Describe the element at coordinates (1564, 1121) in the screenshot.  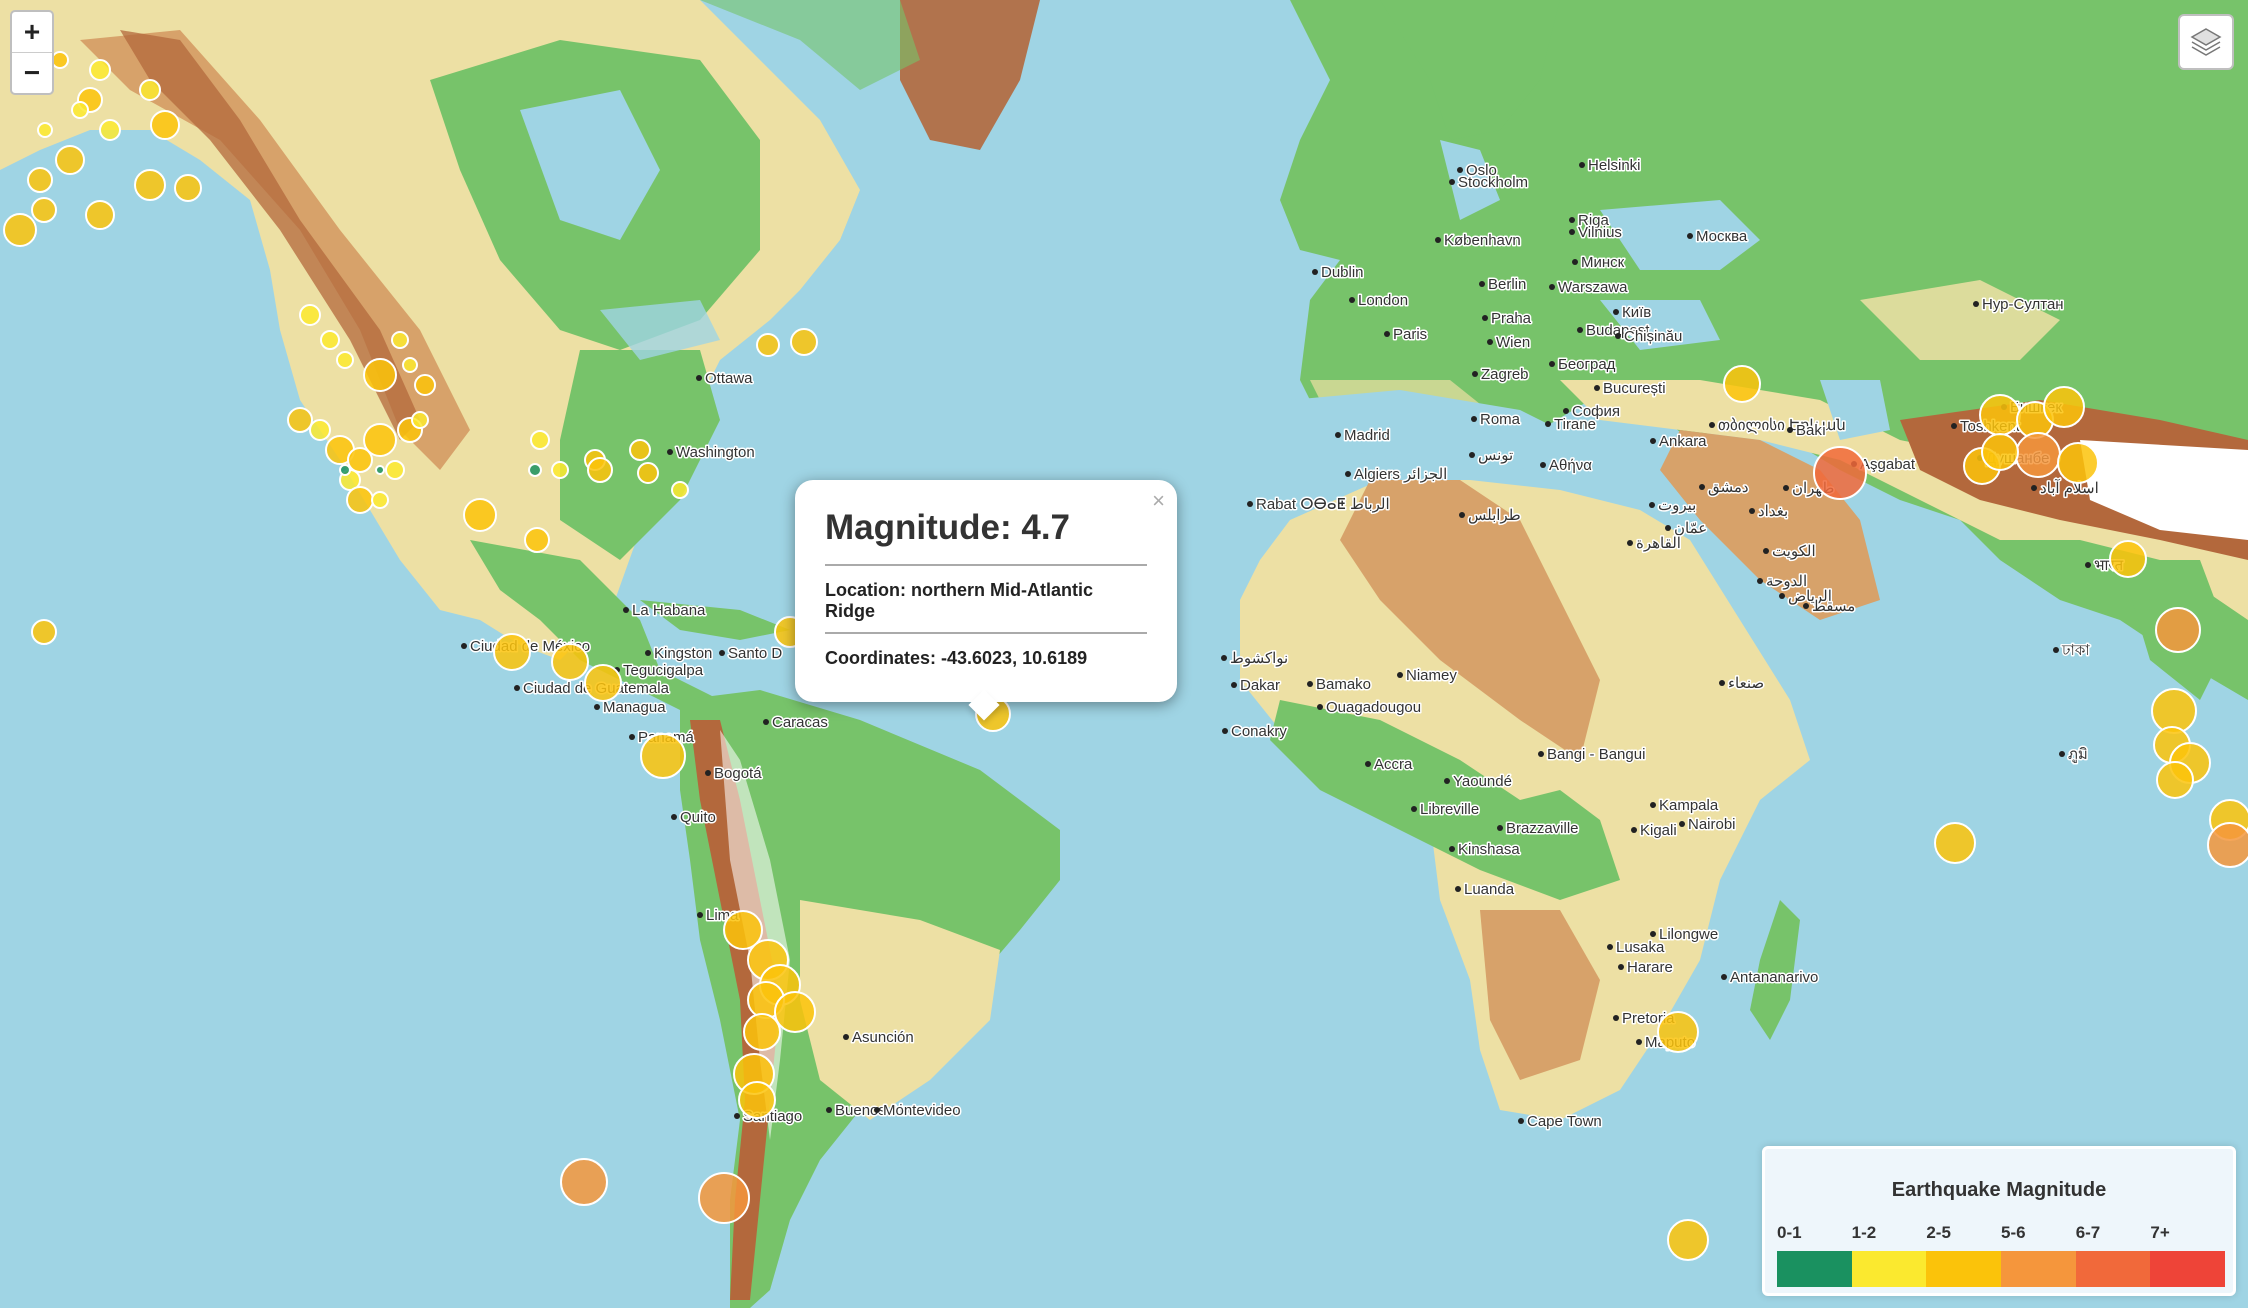
I see `city-label: Cape Town` at that location.